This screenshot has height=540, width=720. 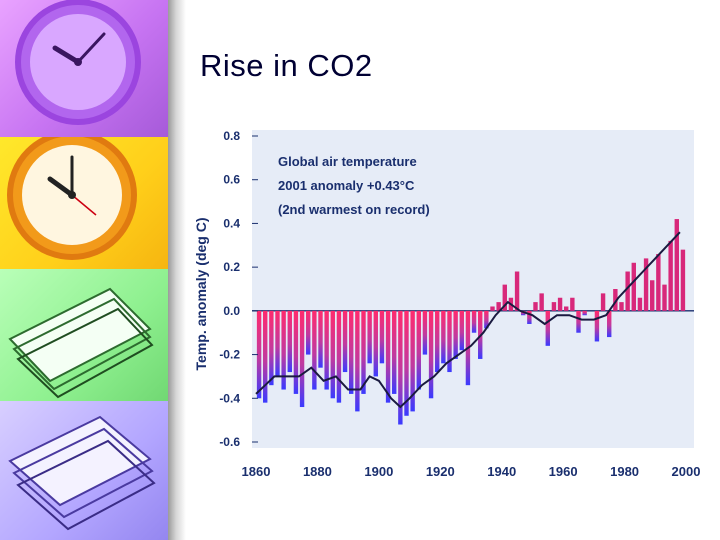 What do you see at coordinates (317, 471) in the screenshot?
I see `x-tick-label: 1880` at bounding box center [317, 471].